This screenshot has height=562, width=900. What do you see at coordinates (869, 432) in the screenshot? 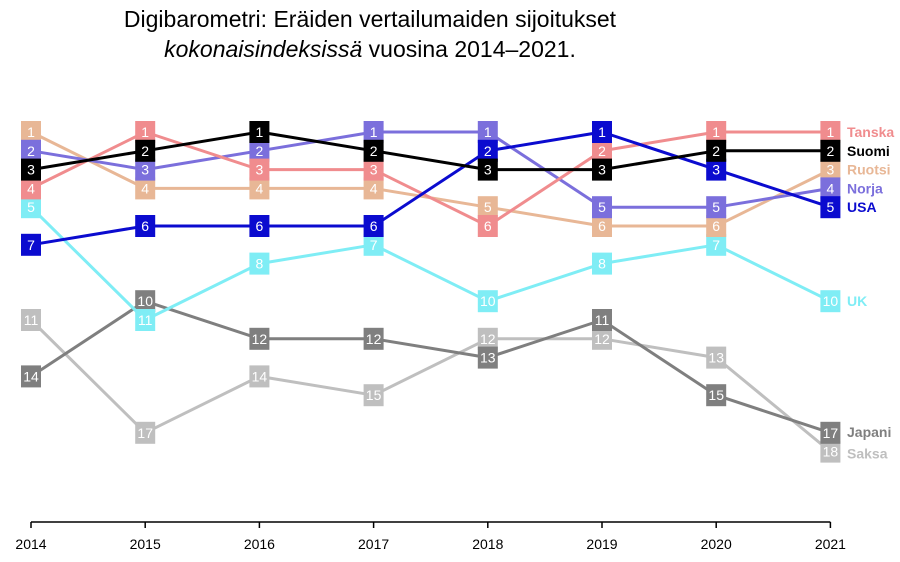
I see `series-end-label: Japani` at bounding box center [869, 432].